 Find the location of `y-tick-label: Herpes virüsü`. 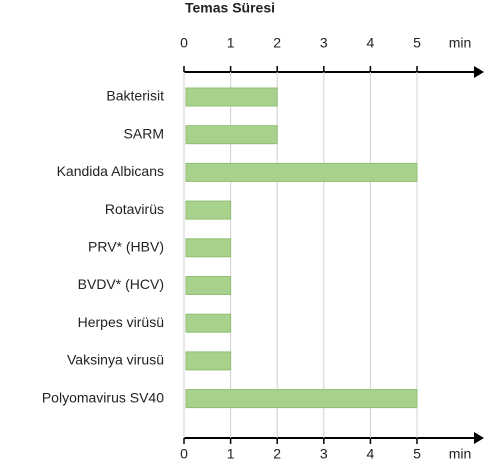

y-tick-label: Herpes virüsü is located at coordinates (121, 322).